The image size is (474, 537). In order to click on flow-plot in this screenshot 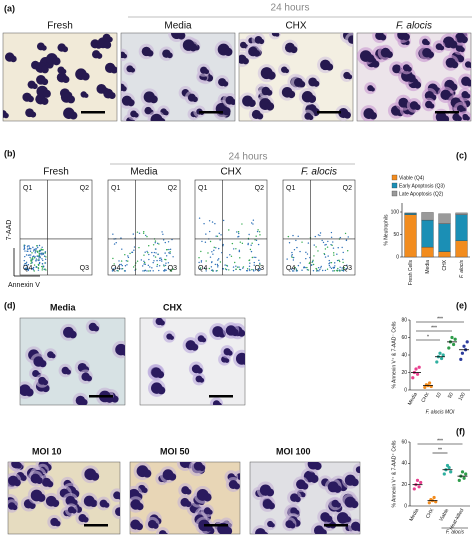, I will do `click(319, 227)`.